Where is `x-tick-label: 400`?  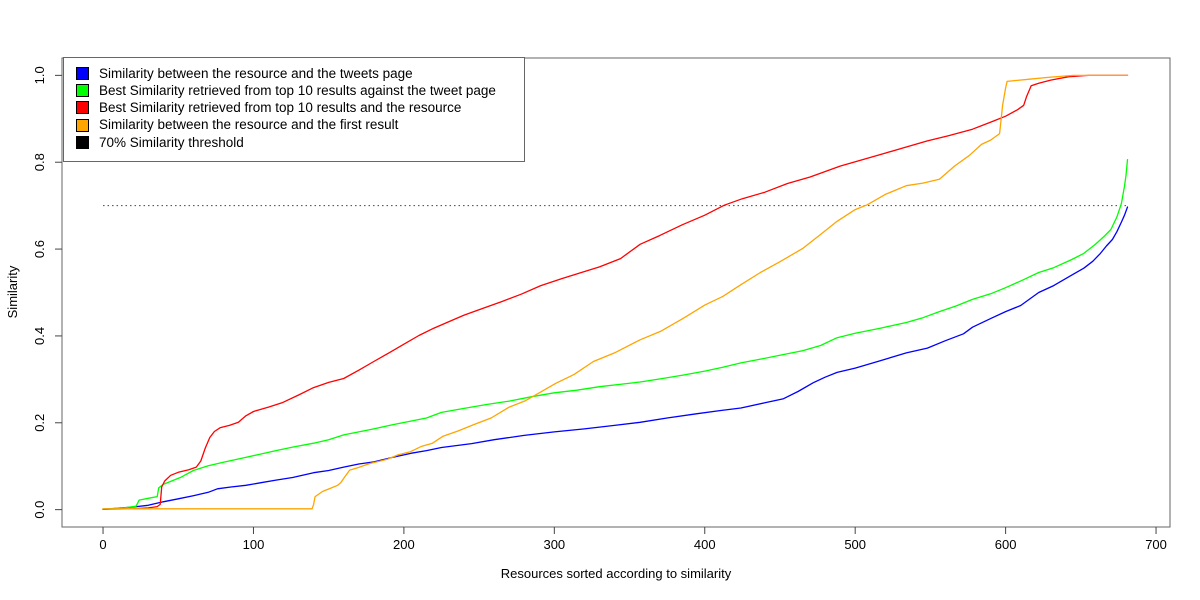 x-tick-label: 400 is located at coordinates (705, 544).